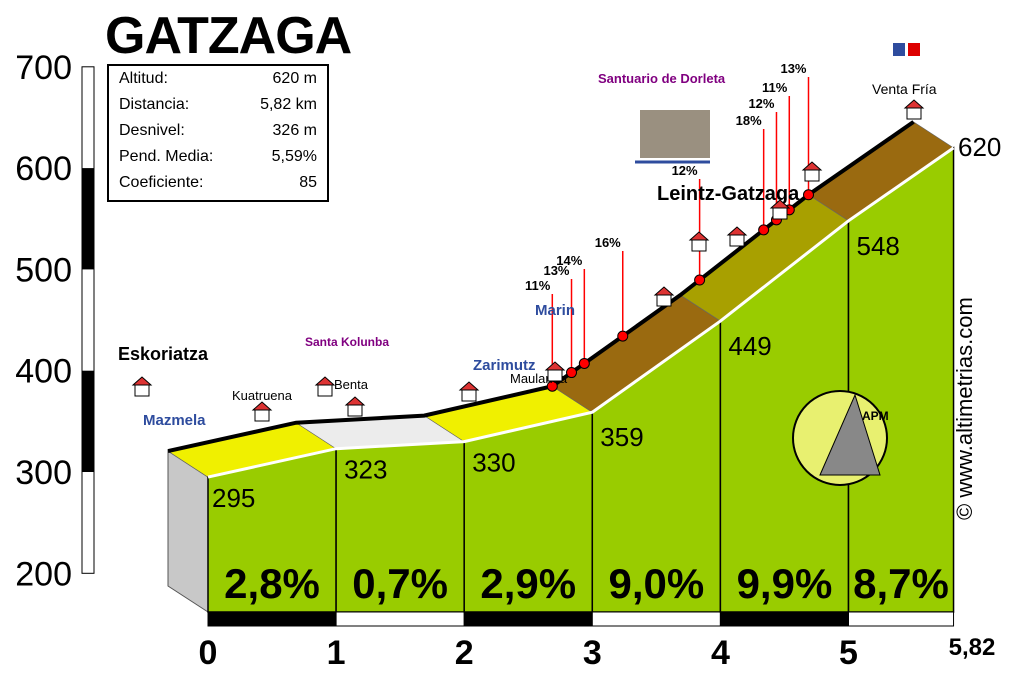 Image resolution: width=1011 pixels, height=683 pixels. What do you see at coordinates (464, 653) in the screenshot?
I see `x-tick-label: 2` at bounding box center [464, 653].